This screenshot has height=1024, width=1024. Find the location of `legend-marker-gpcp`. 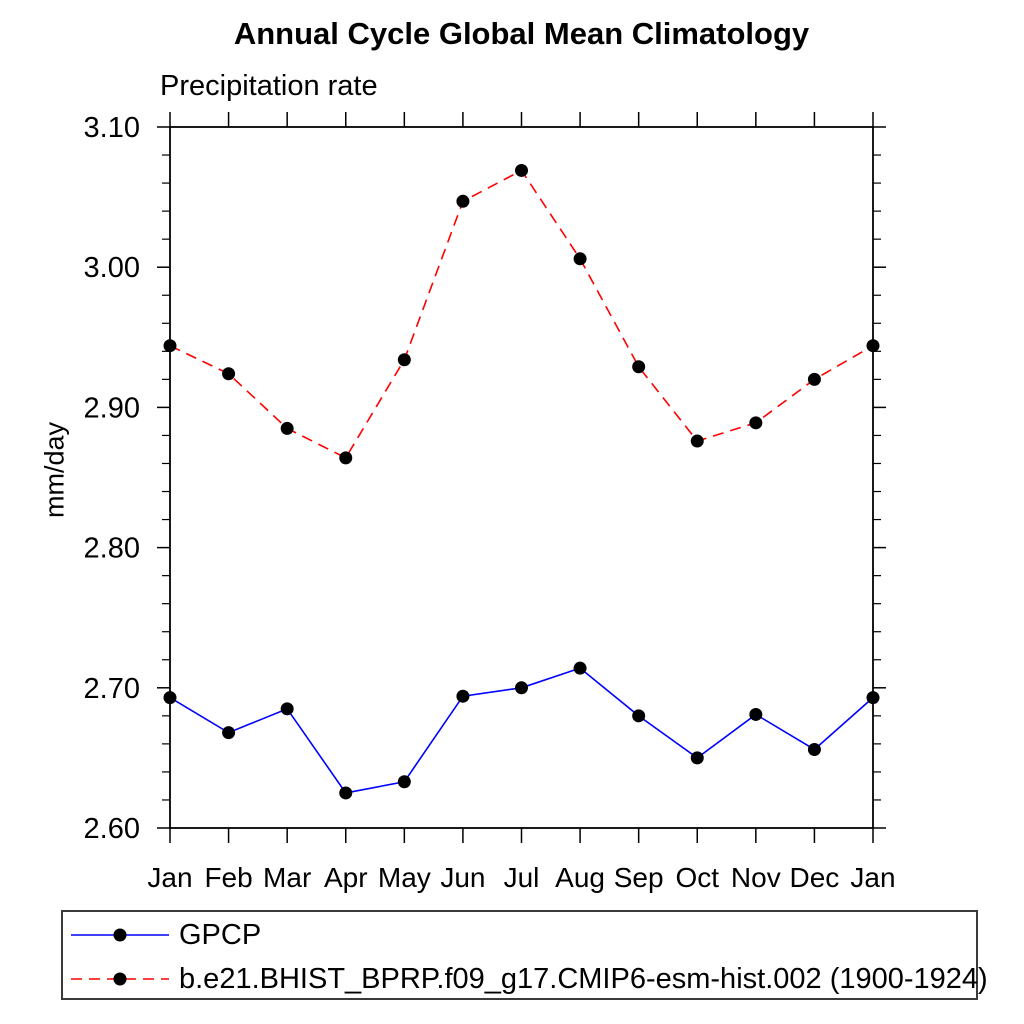

legend-marker-gpcp is located at coordinates (120, 935).